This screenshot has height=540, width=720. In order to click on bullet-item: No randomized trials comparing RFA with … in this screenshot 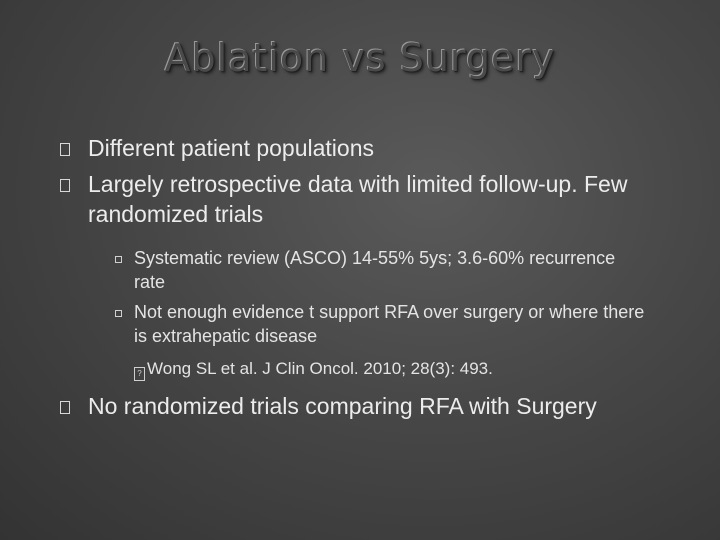, I will do `click(342, 406)`.